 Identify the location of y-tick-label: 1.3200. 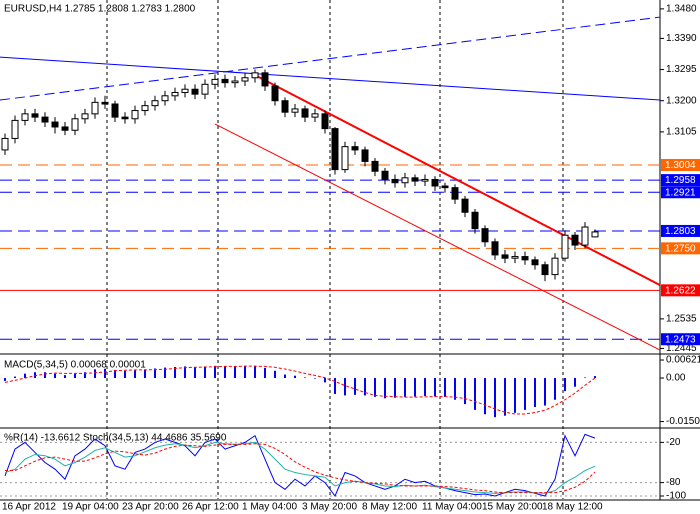
(681, 100).